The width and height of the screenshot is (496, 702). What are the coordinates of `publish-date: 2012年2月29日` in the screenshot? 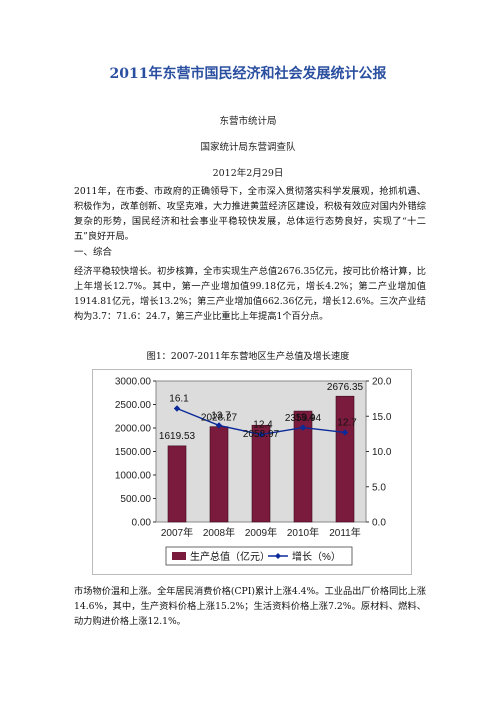 It's located at (248, 173).